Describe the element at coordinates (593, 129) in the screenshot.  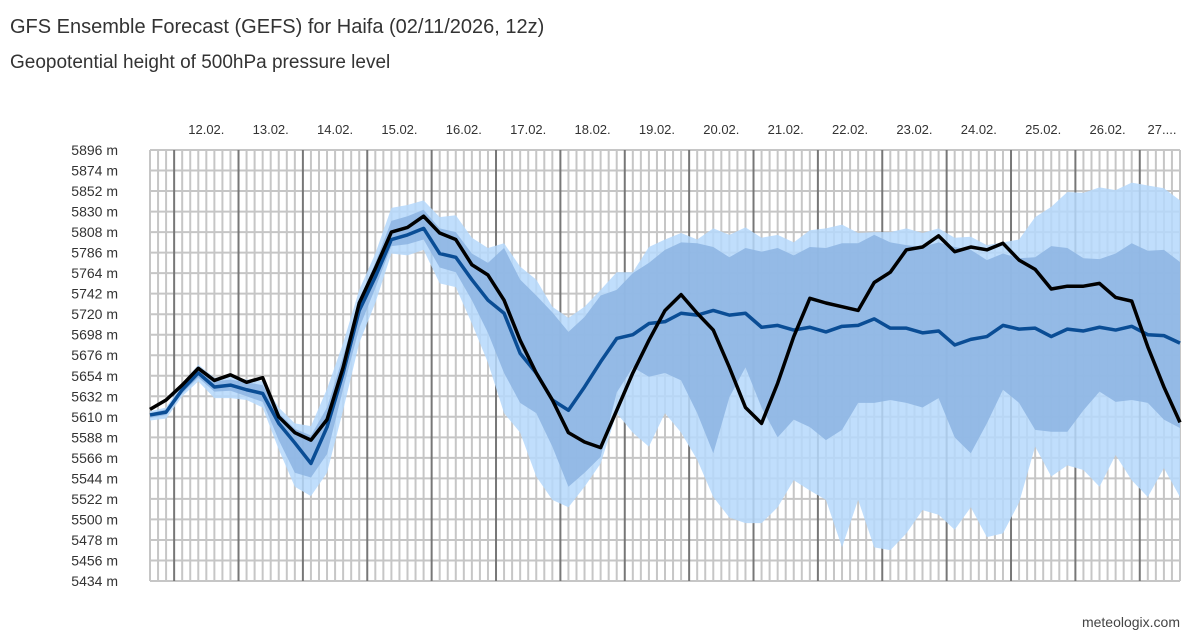
I see `x-tick-label: 18.02.` at that location.